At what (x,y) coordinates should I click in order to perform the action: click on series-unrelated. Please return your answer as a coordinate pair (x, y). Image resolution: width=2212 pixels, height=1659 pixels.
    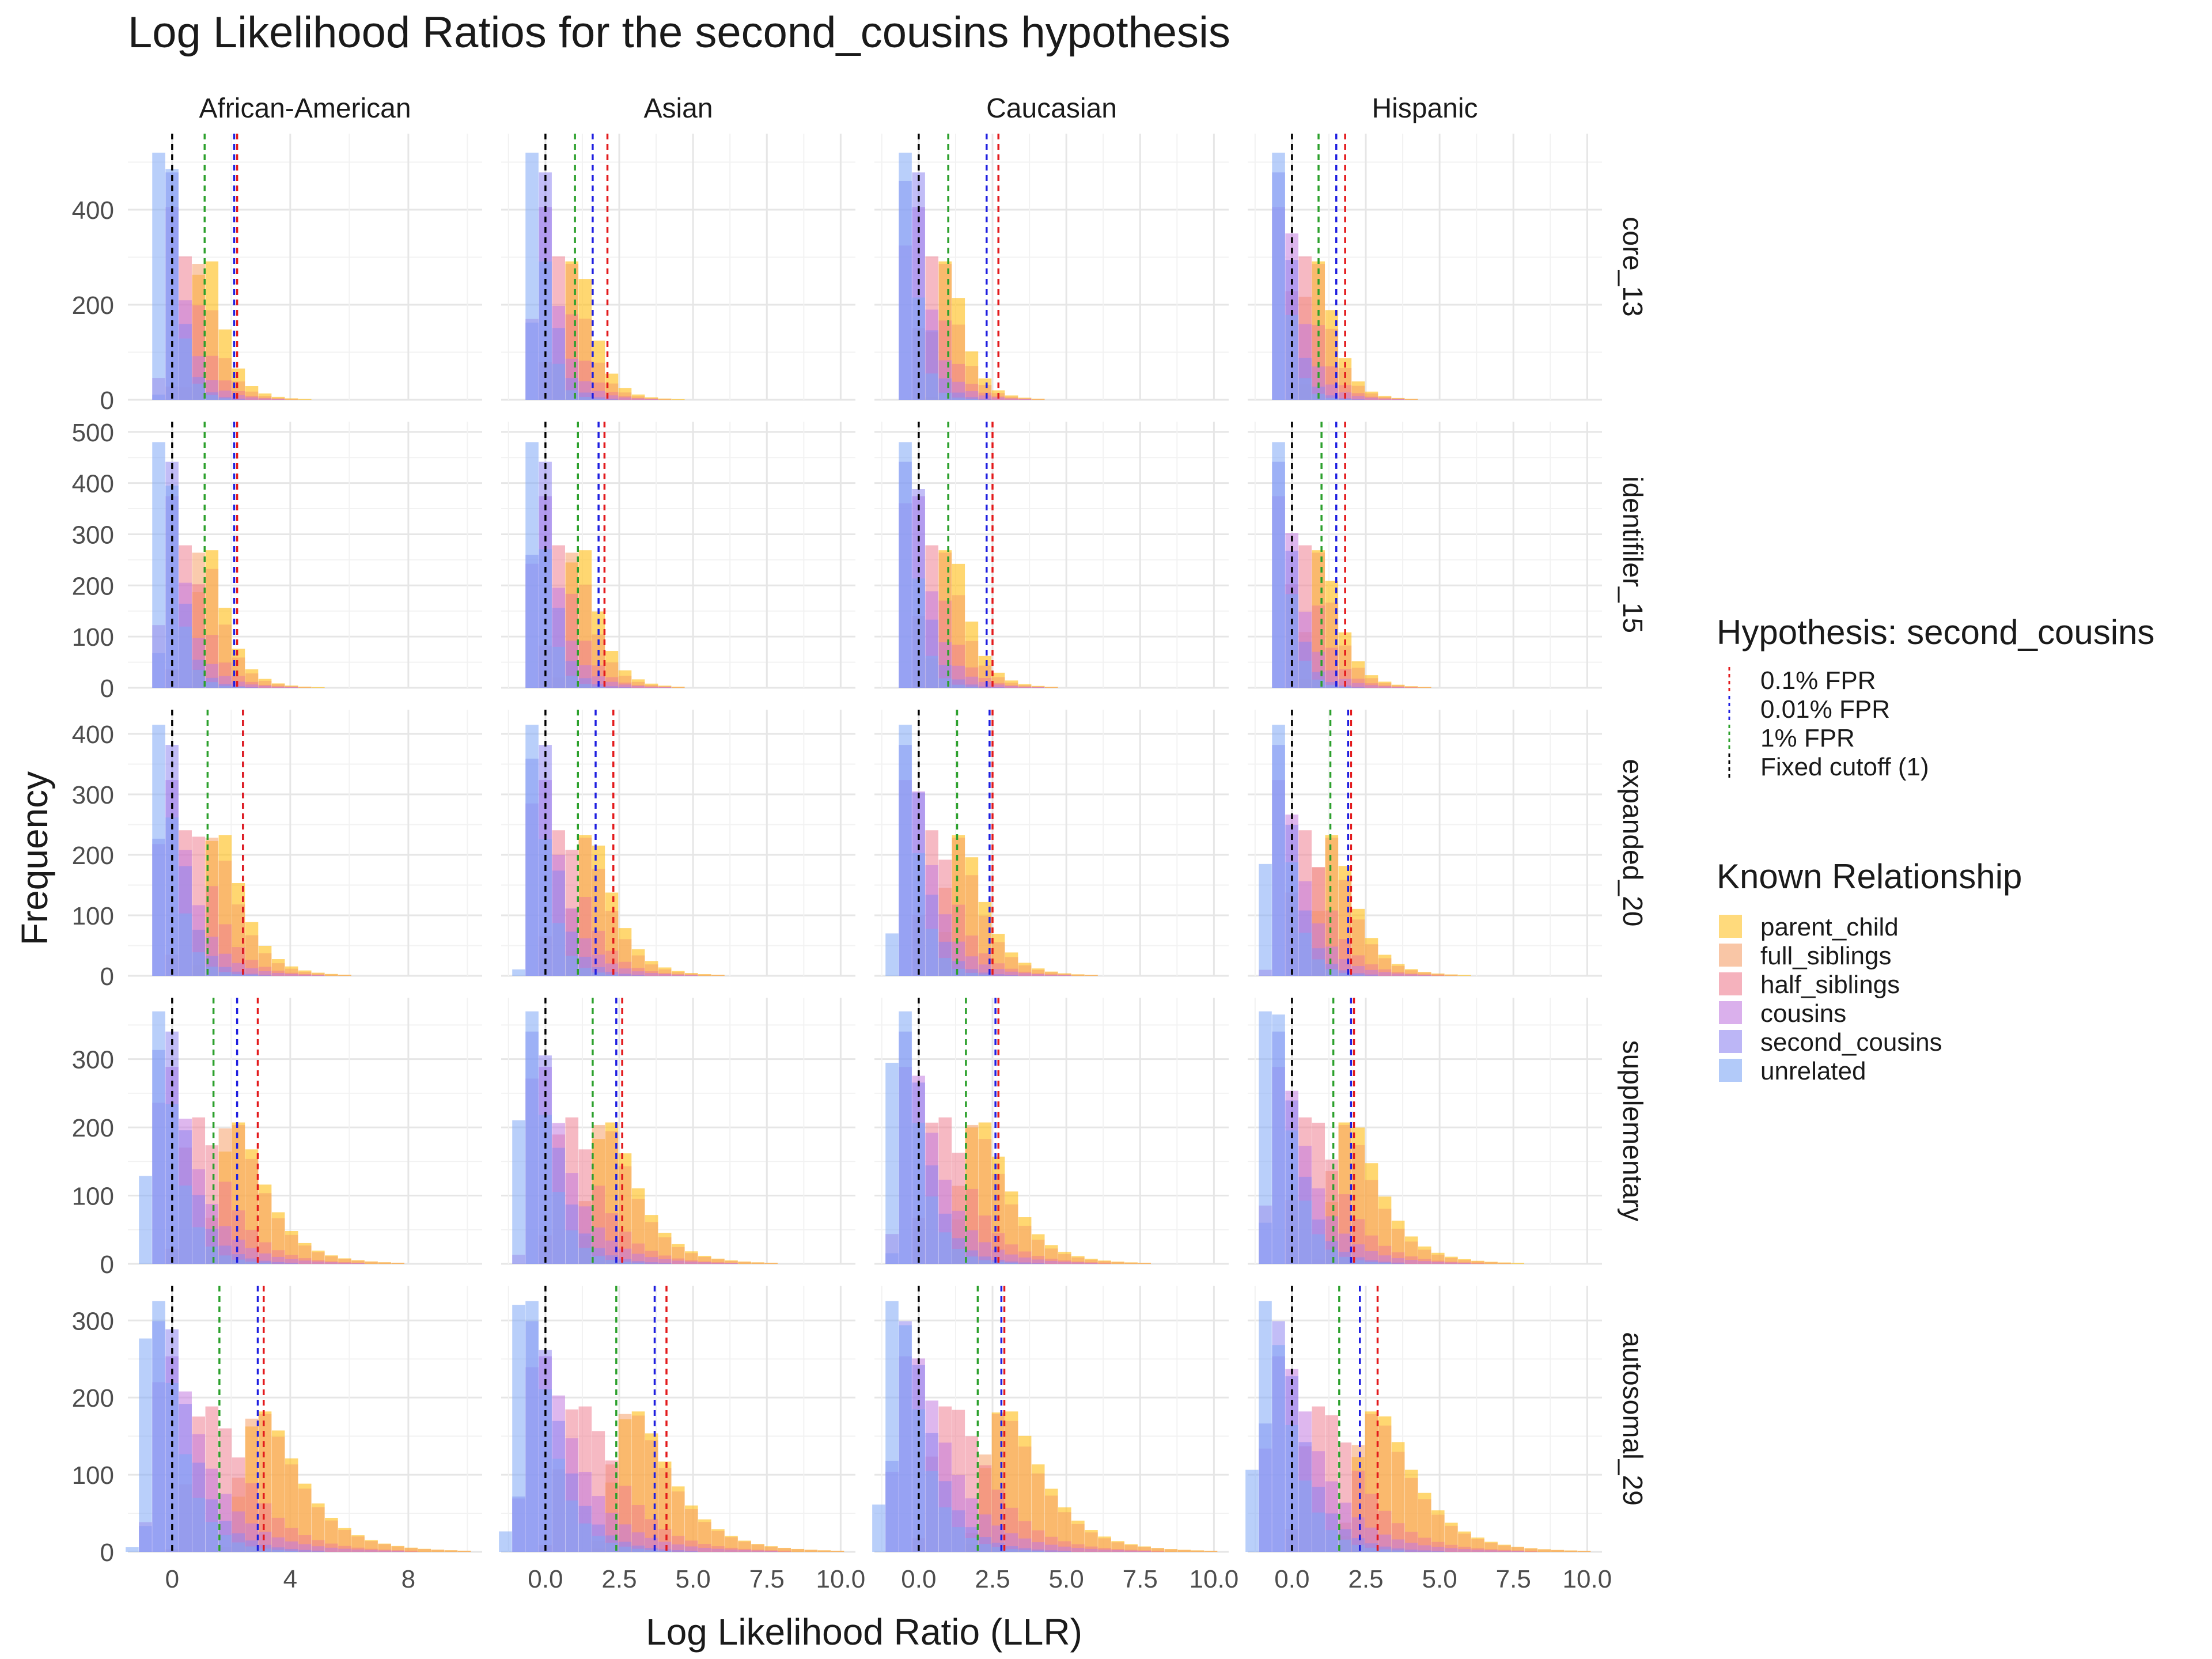
    Looking at the image, I should click on (1312, 276).